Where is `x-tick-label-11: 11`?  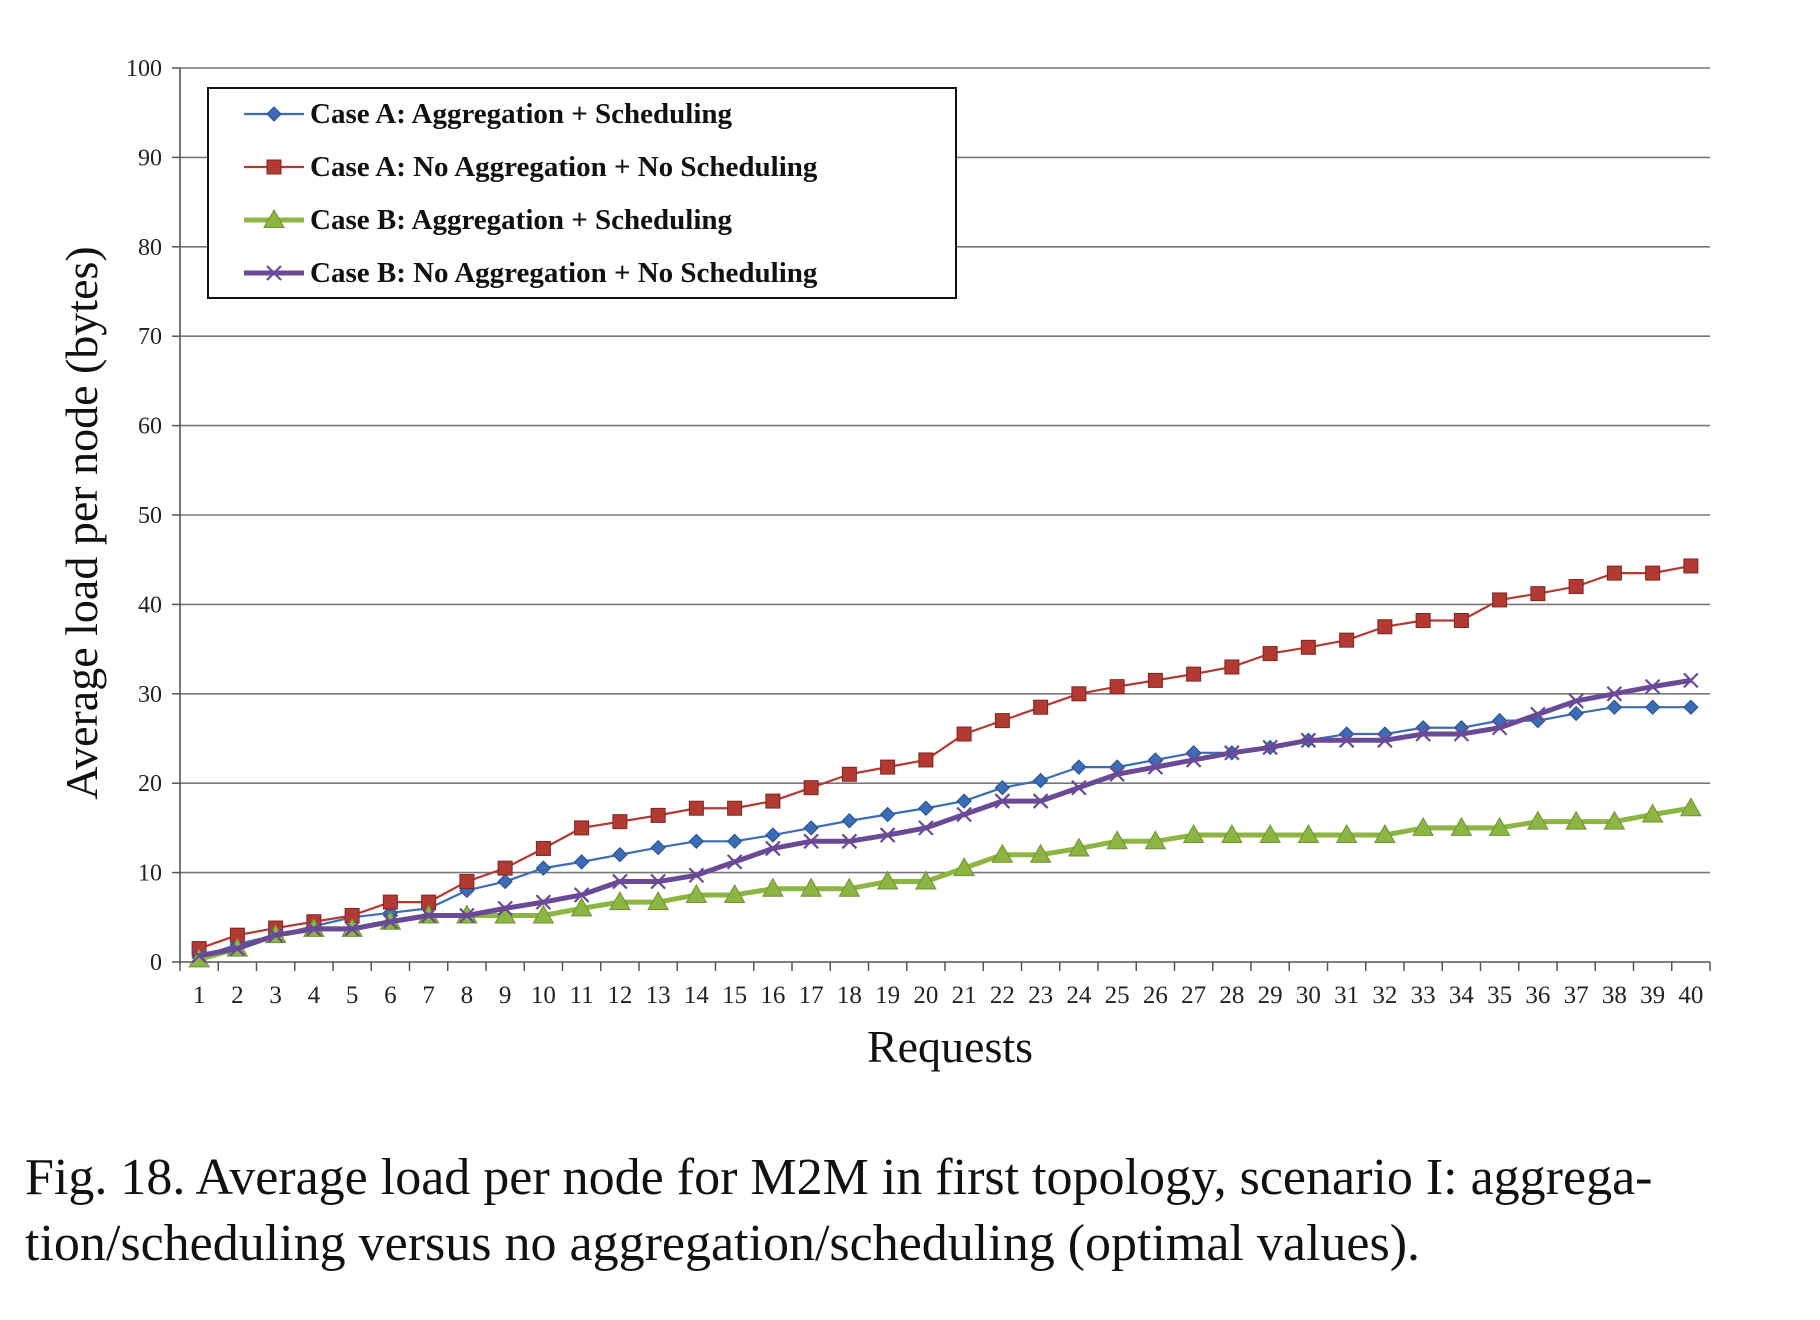 x-tick-label-11: 11 is located at coordinates (582, 995).